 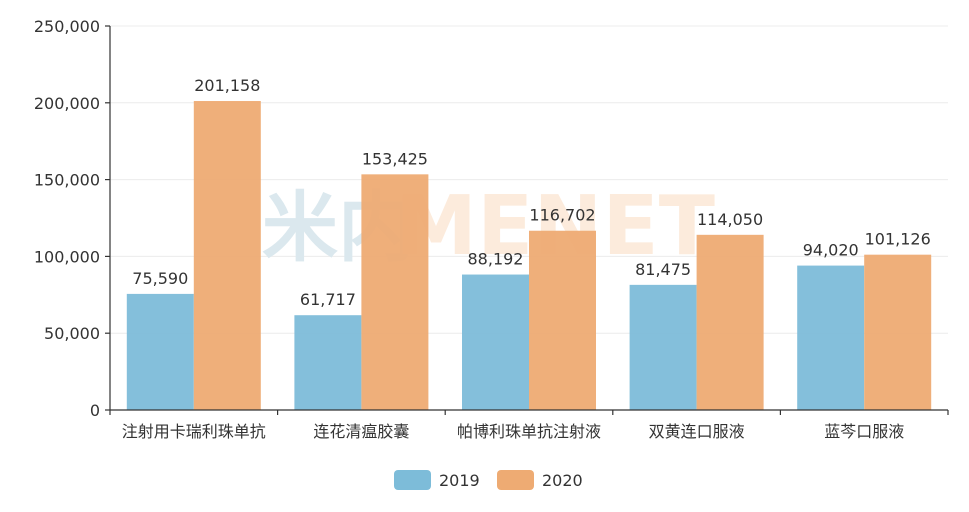 What do you see at coordinates (194, 431) in the screenshot?
I see `x-tick-label: 注射用卡瑞利珠单抗` at bounding box center [194, 431].